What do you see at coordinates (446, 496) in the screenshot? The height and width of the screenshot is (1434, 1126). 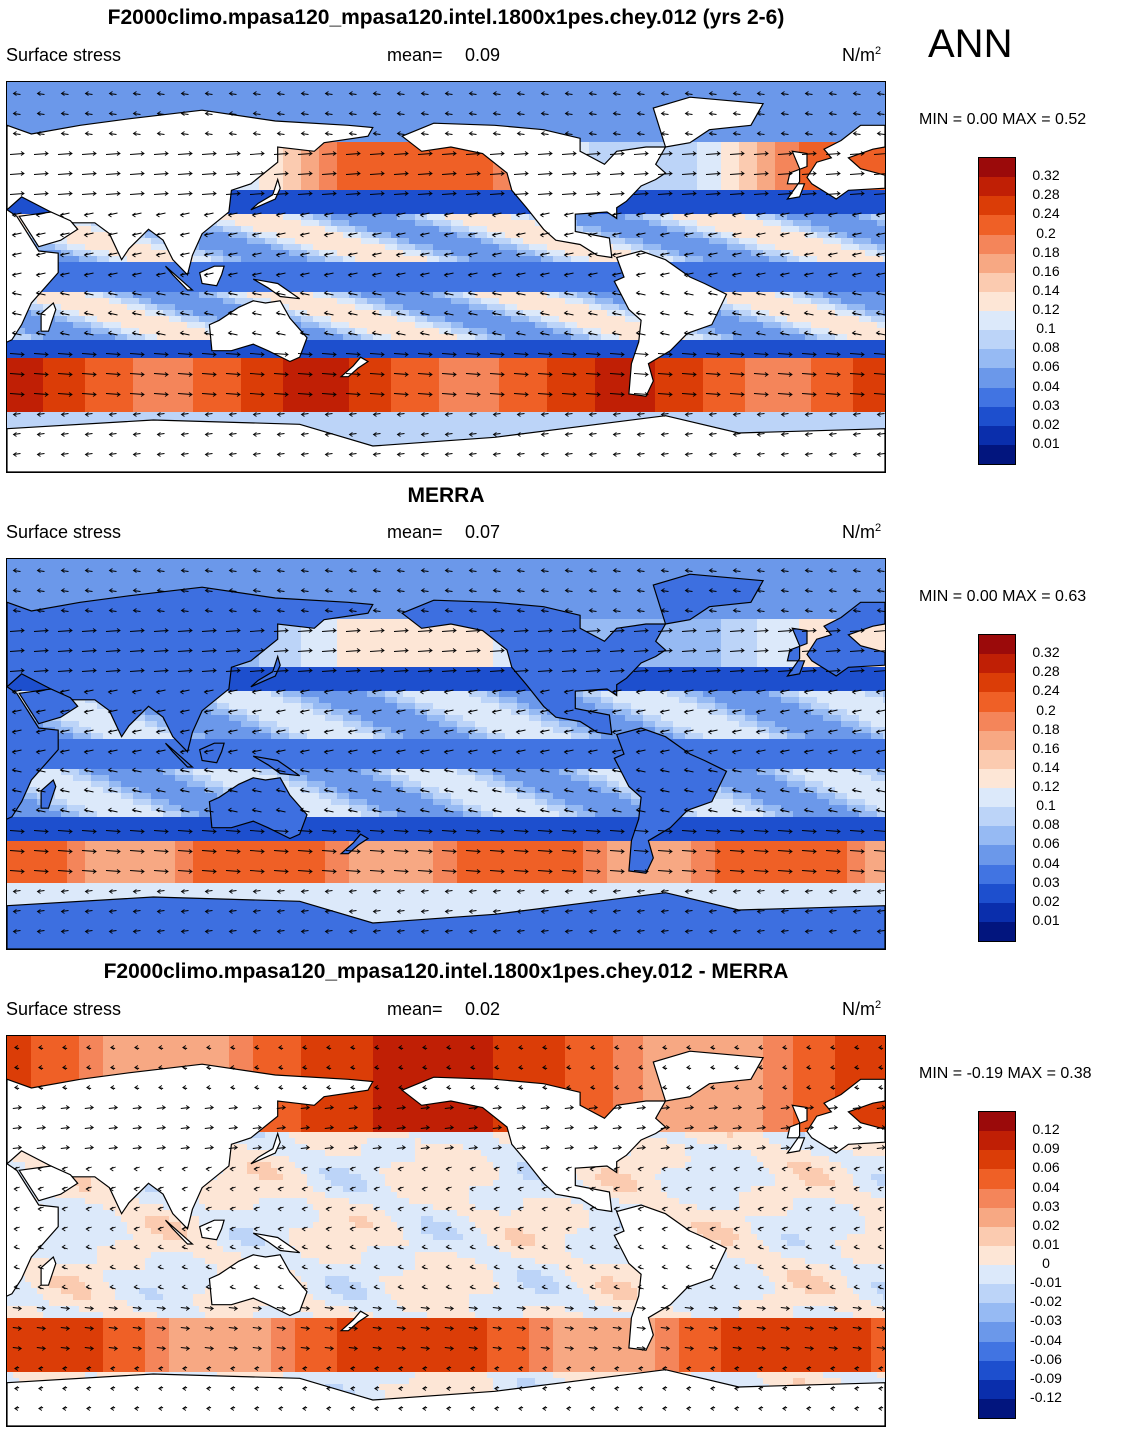 I see `panel-2-title: MERRA` at bounding box center [446, 496].